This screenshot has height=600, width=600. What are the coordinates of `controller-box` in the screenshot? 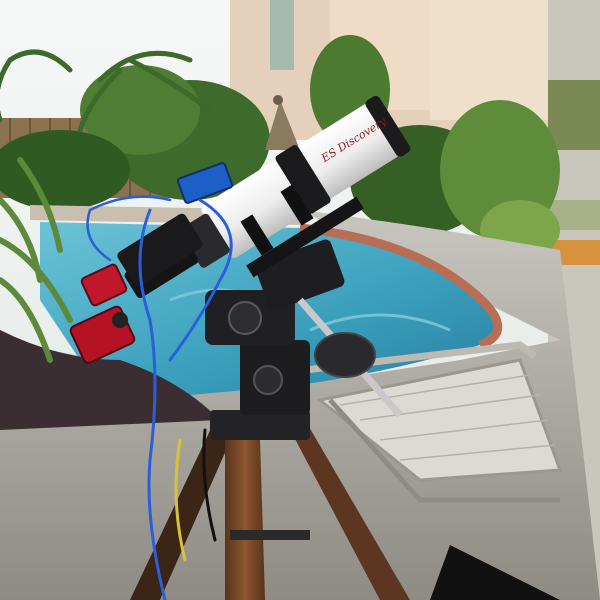 It's located at (205, 183).